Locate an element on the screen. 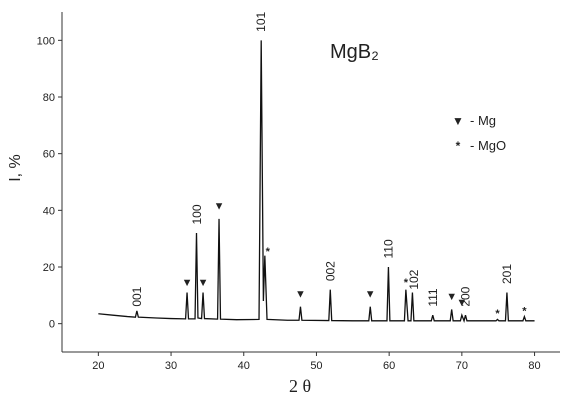 This screenshot has height=407, width=562. legend-symbol: * is located at coordinates (458, 146).